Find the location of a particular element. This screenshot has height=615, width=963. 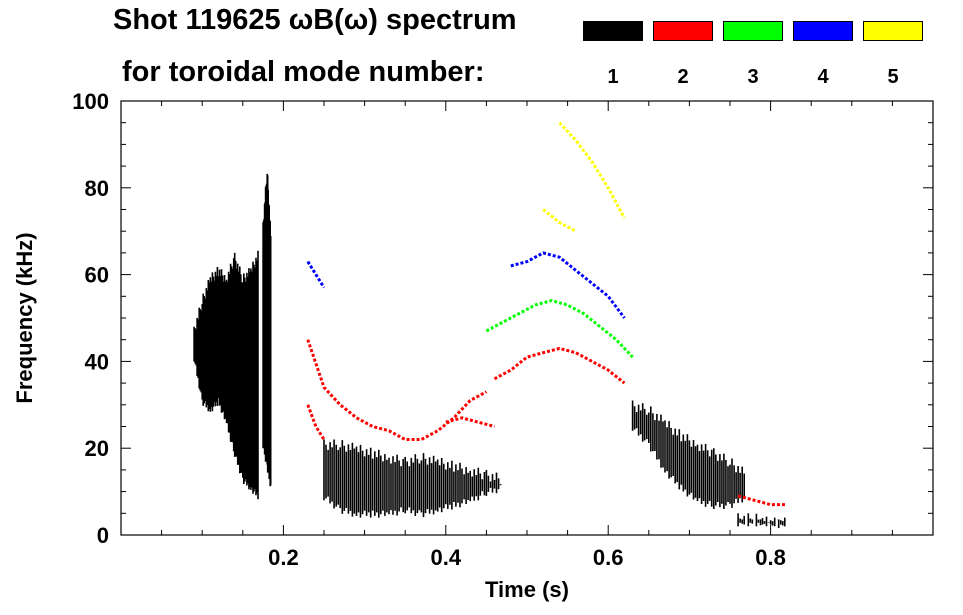

y-tick-label: 0 is located at coordinates (103, 535).